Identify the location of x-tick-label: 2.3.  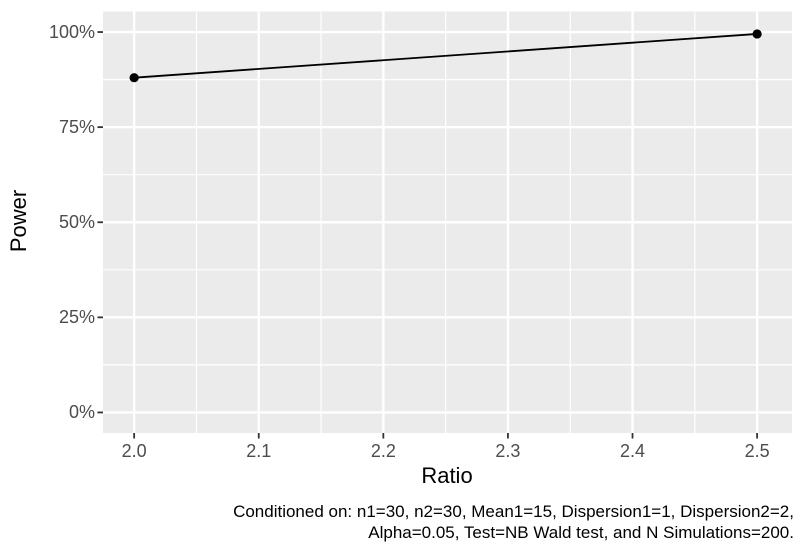
(508, 451).